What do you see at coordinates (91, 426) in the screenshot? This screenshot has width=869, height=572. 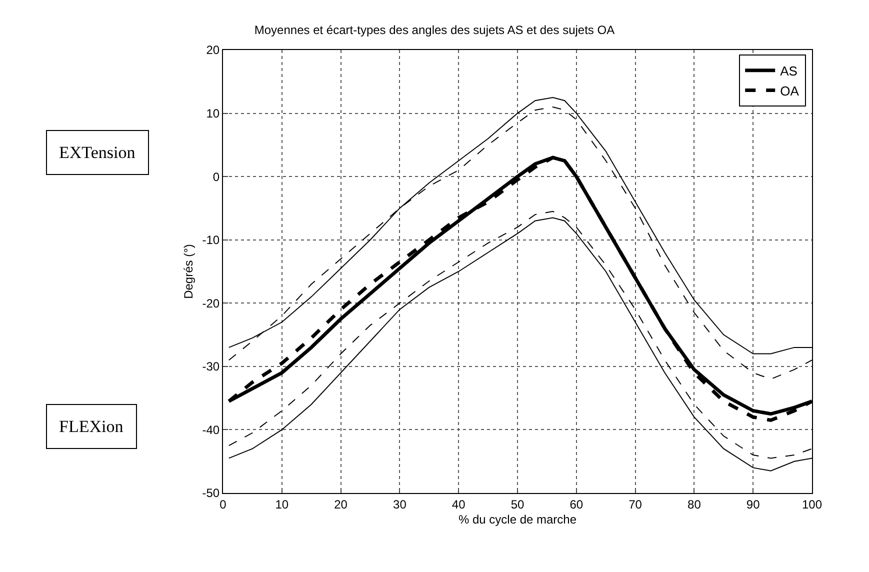 I see `text: FLEXion` at bounding box center [91, 426].